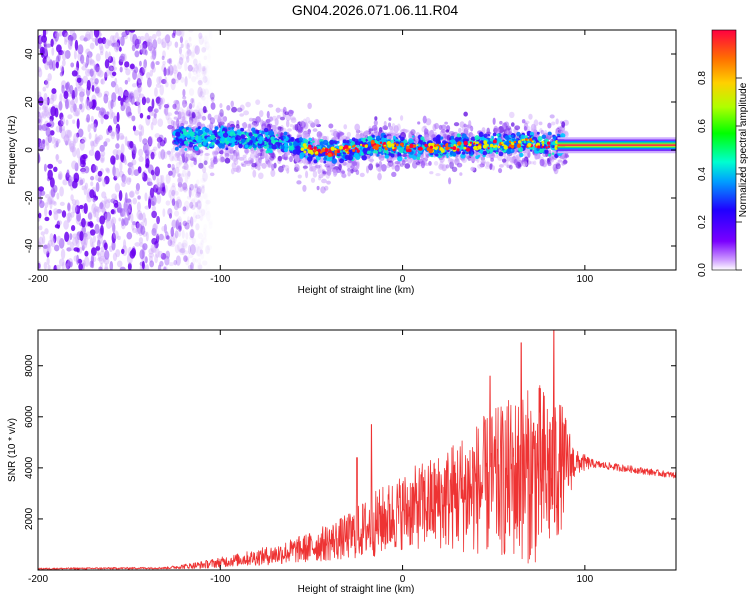 The image size is (750, 600). Describe the element at coordinates (38, 279) in the screenshot. I see `spectrogram-xtick-label: -200` at that location.